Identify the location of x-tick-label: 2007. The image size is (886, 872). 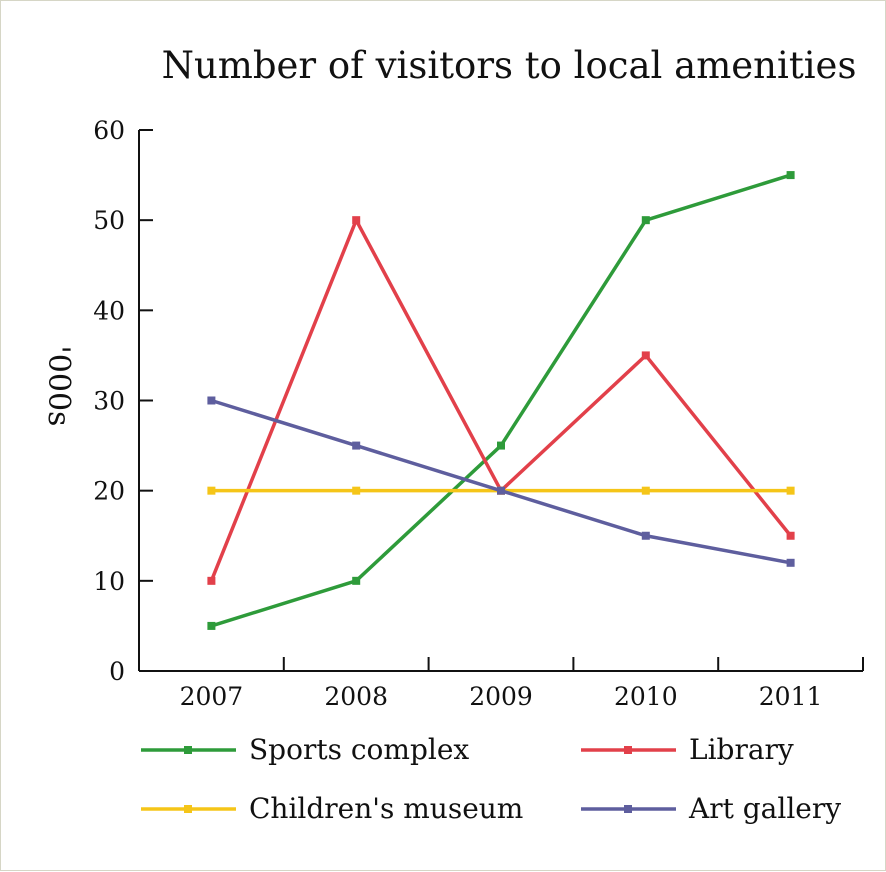
(212, 696).